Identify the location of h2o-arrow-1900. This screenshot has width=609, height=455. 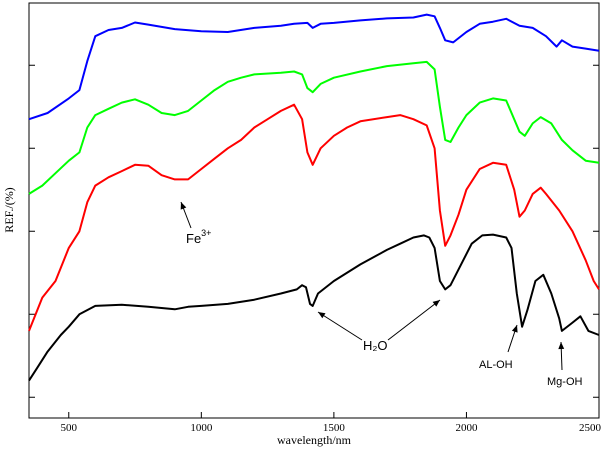
(414, 320).